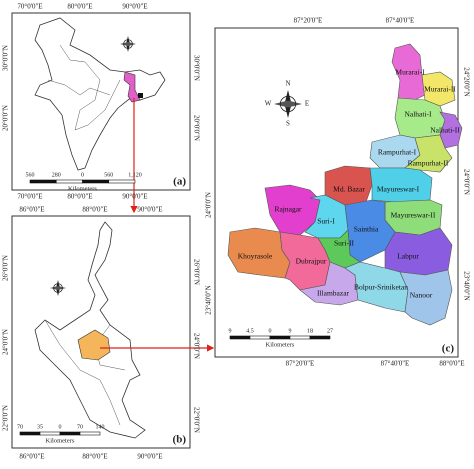 Image resolution: width=474 pixels, height=469 pixels. I want to click on west-bengal-highlight, so click(132, 87).